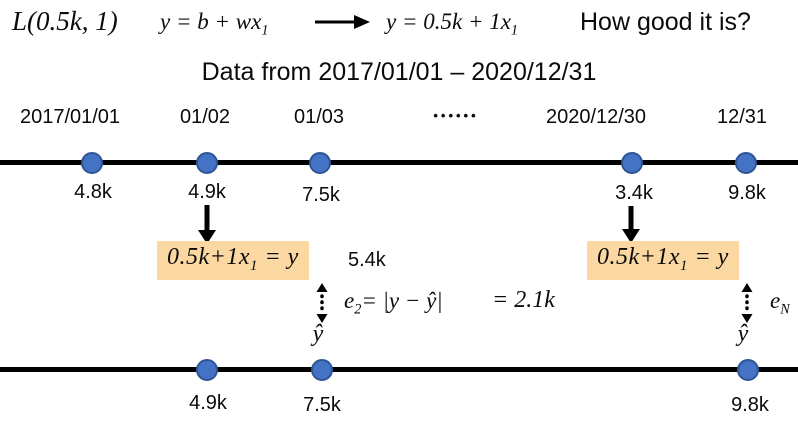  Describe the element at coordinates (211, 21) in the screenshot. I see `model-equation-main: y = b + wx` at that location.